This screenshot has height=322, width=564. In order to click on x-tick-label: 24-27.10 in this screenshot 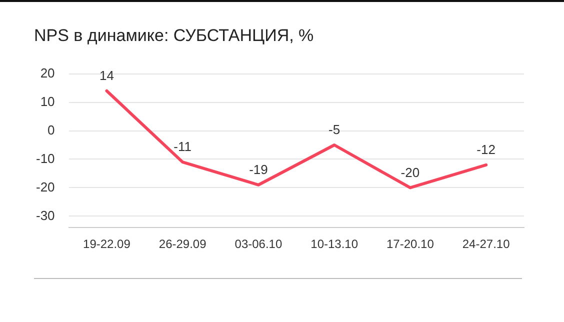, I will do `click(486, 244)`.